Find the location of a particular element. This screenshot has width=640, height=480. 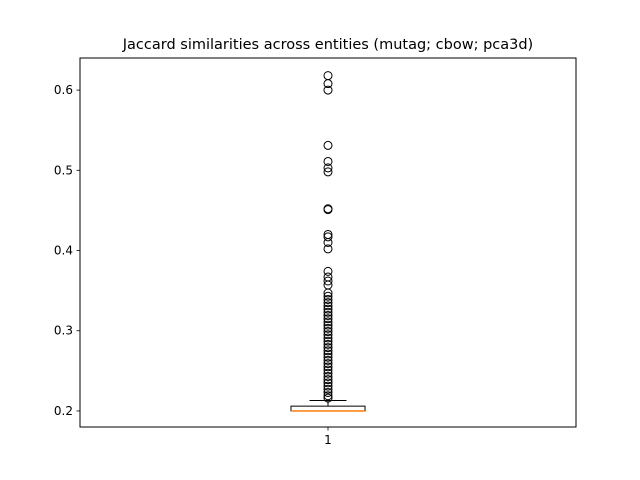

y-tick-label: 0.5 is located at coordinates (63, 170).